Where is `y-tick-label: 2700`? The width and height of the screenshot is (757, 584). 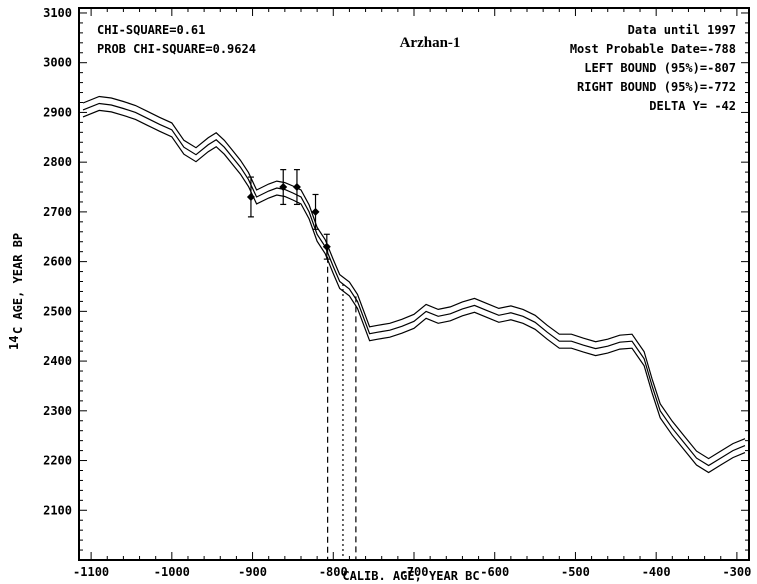 y-tick-label: 2700 is located at coordinates (57, 212).